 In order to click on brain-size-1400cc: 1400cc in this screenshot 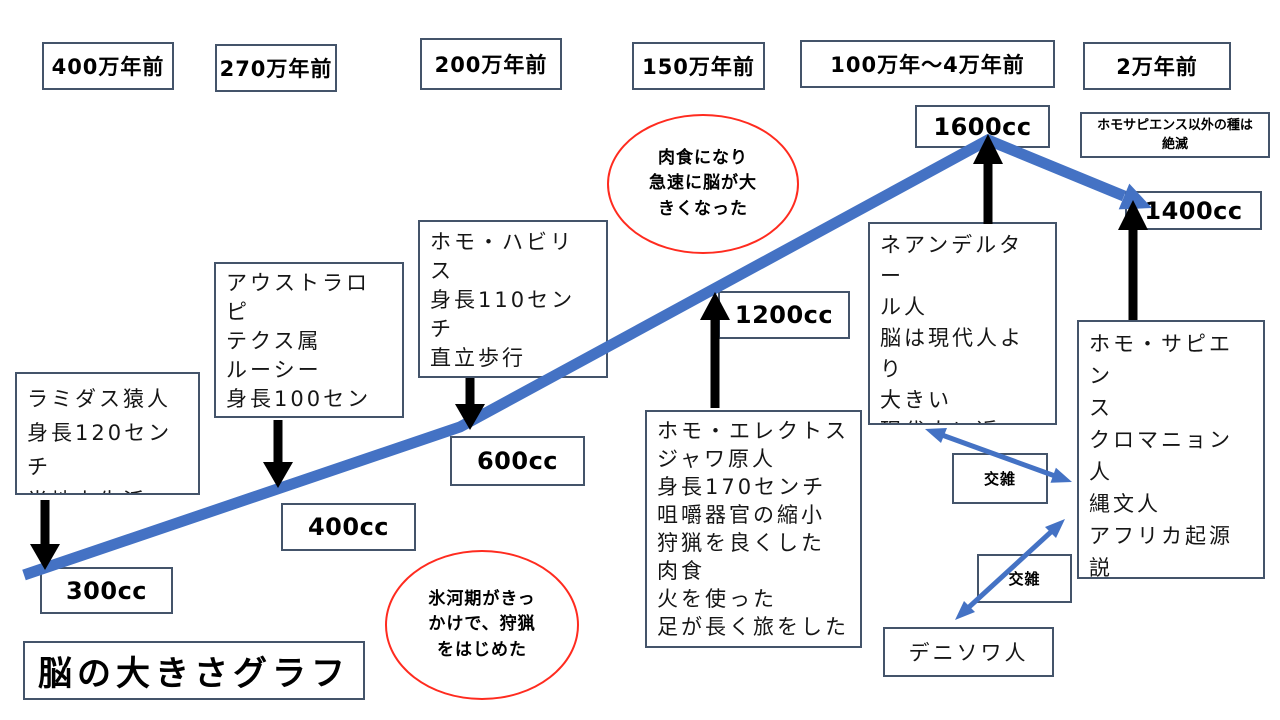, I will do `click(1193, 210)`.